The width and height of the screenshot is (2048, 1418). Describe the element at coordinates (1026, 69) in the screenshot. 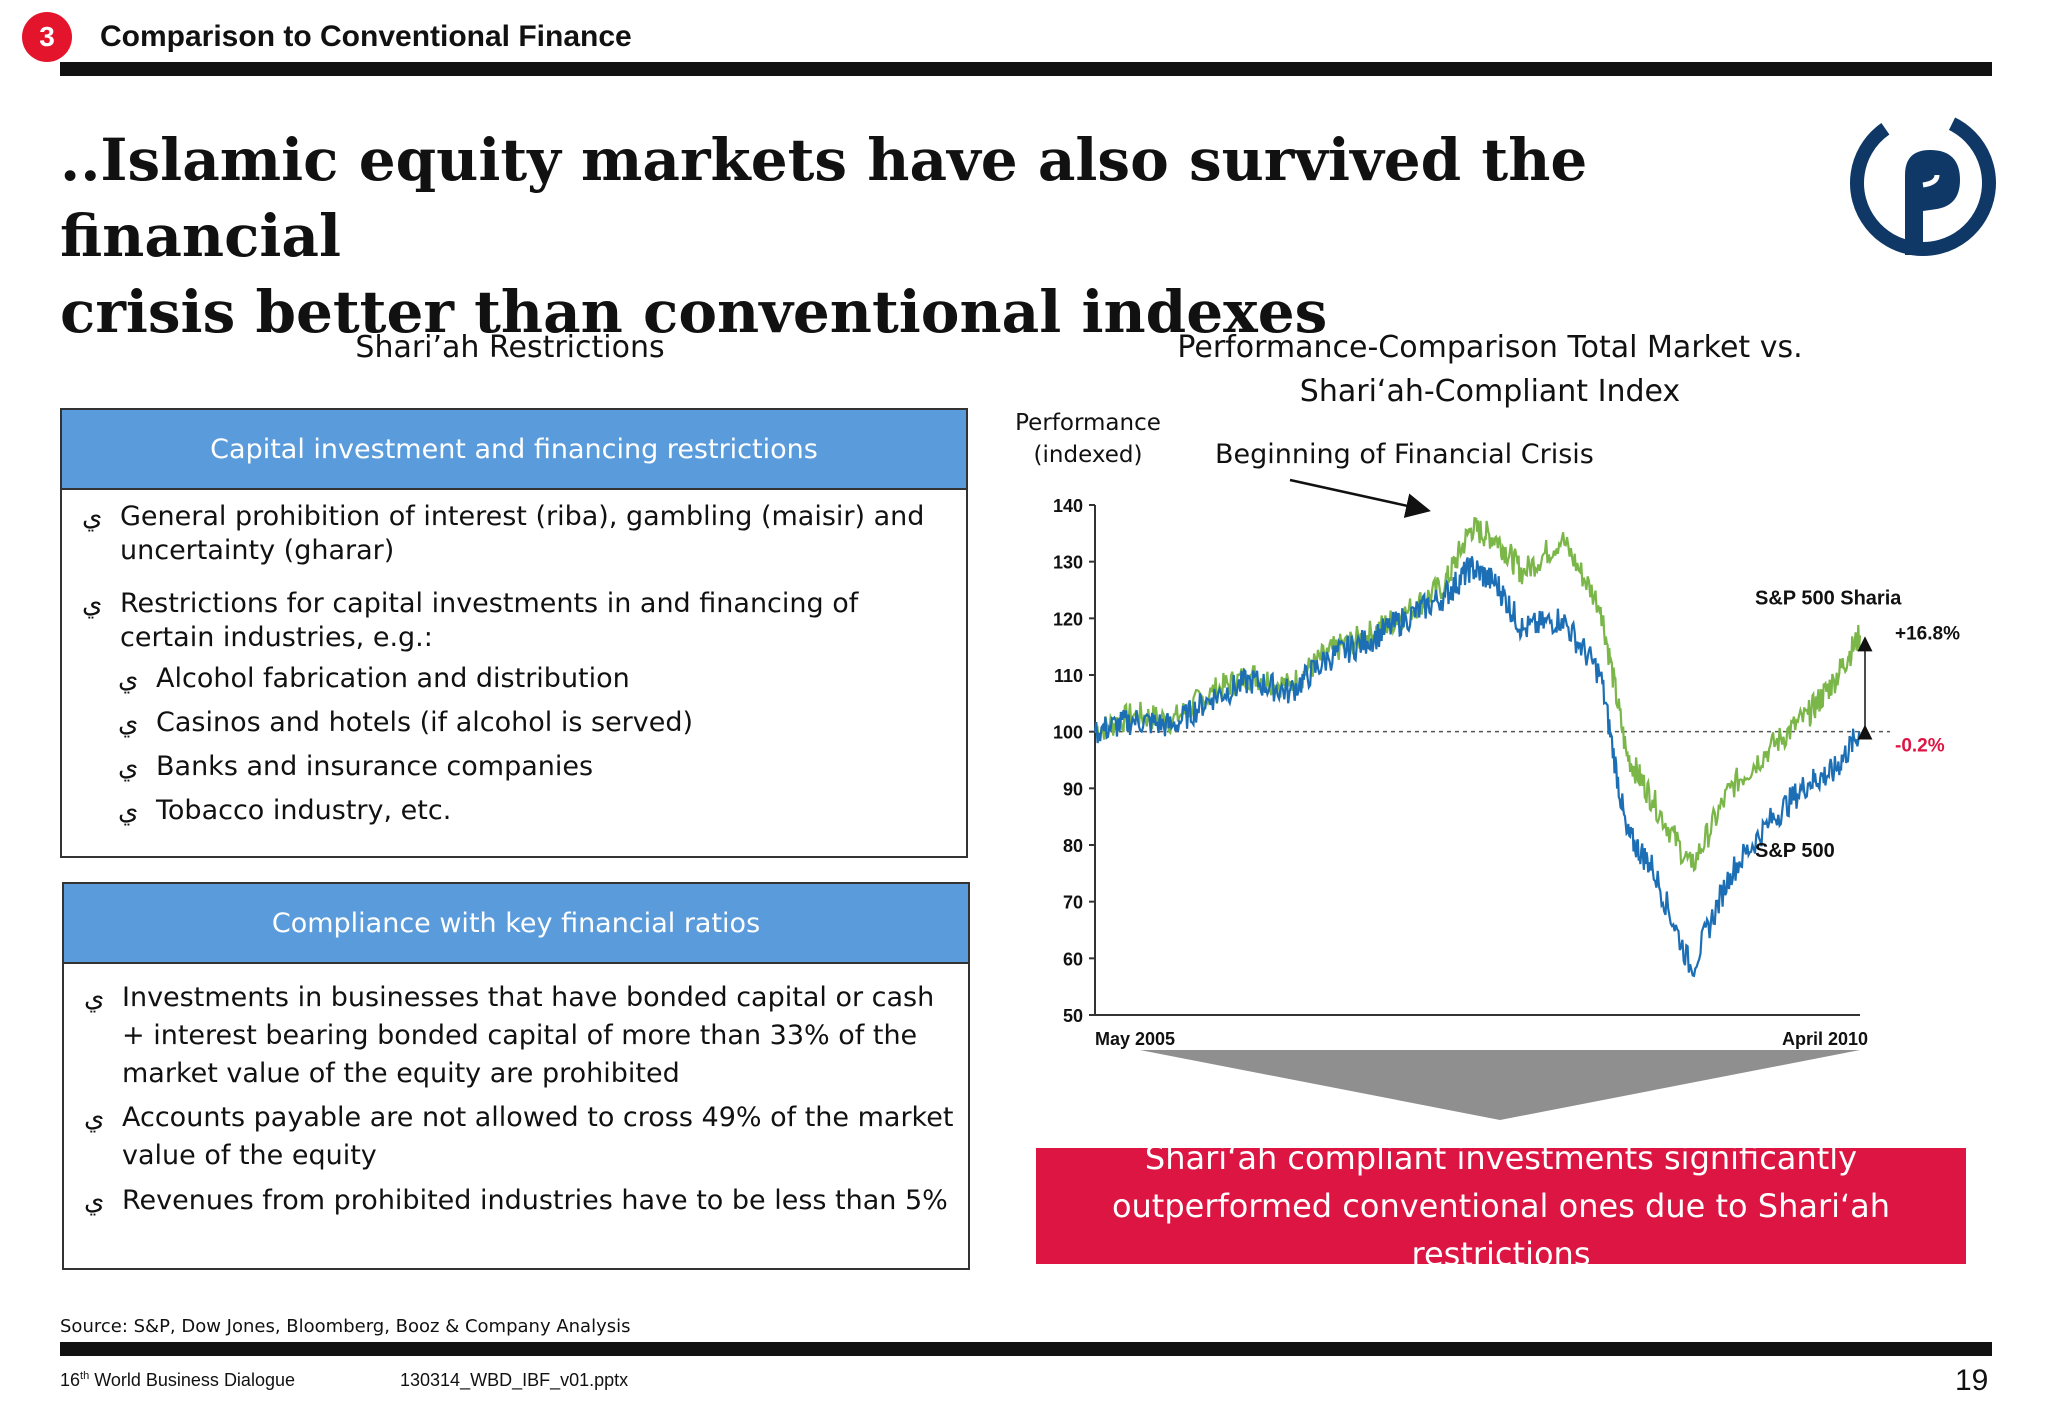

I see `top-divider` at that location.